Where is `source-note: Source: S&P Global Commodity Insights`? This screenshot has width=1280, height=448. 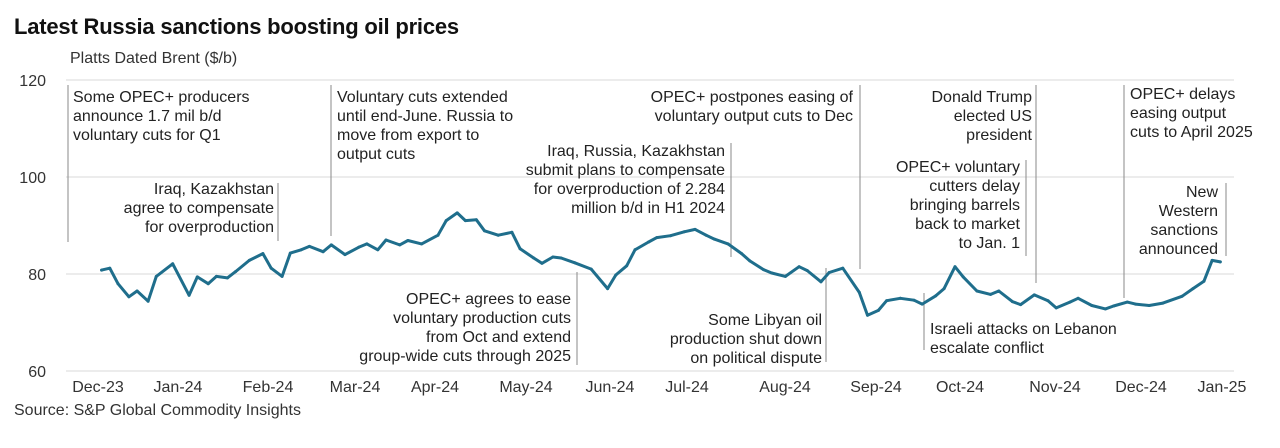 source-note: Source: S&P Global Commodity Insights is located at coordinates (157, 410).